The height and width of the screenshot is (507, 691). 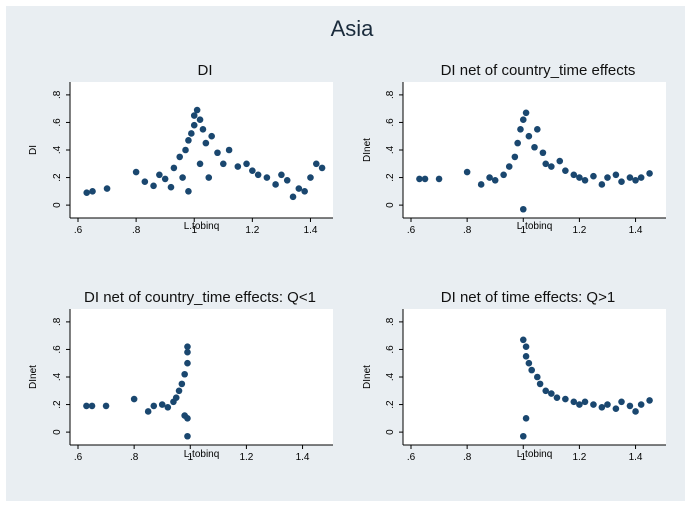 I want to click on panel-title: DI, so click(x=205, y=70).